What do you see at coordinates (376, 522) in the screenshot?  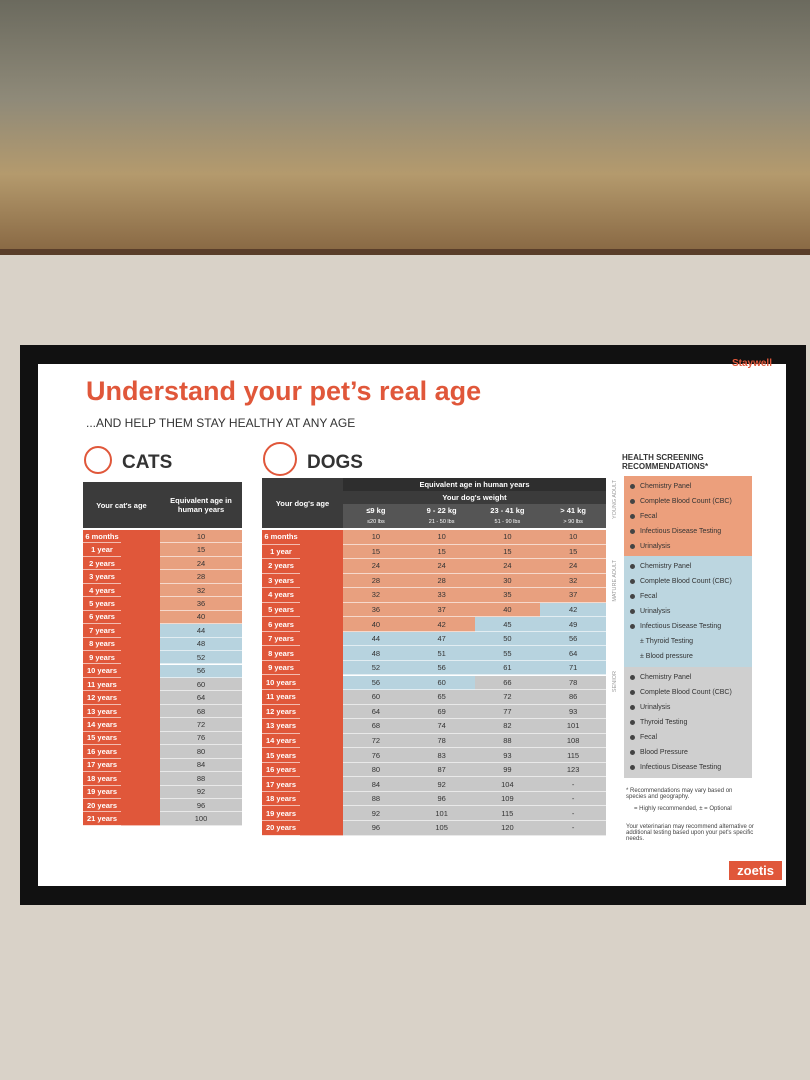 I see `weight-lbs: ≤20 lbs` at bounding box center [376, 522].